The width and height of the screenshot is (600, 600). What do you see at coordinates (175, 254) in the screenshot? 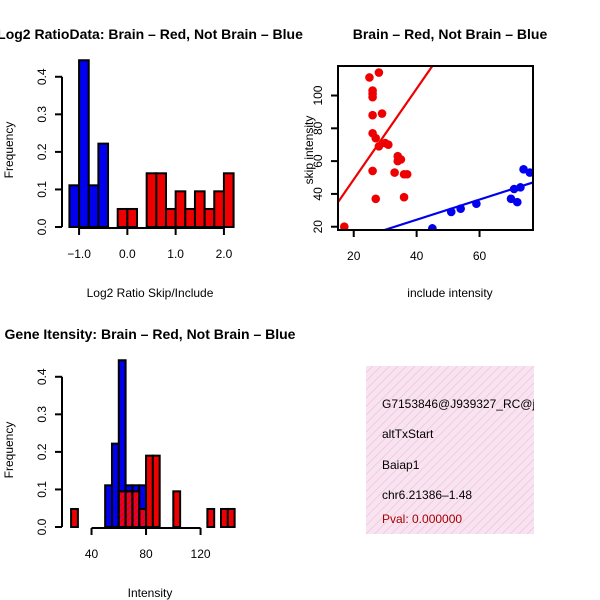
I see `x-tick-label: 1.0` at bounding box center [175, 254].